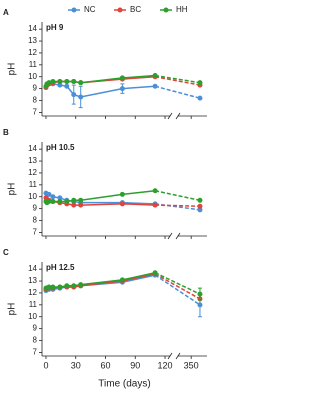 This screenshot has width=320, height=400. I want to click on x-tick-label: 0, so click(45, 365).